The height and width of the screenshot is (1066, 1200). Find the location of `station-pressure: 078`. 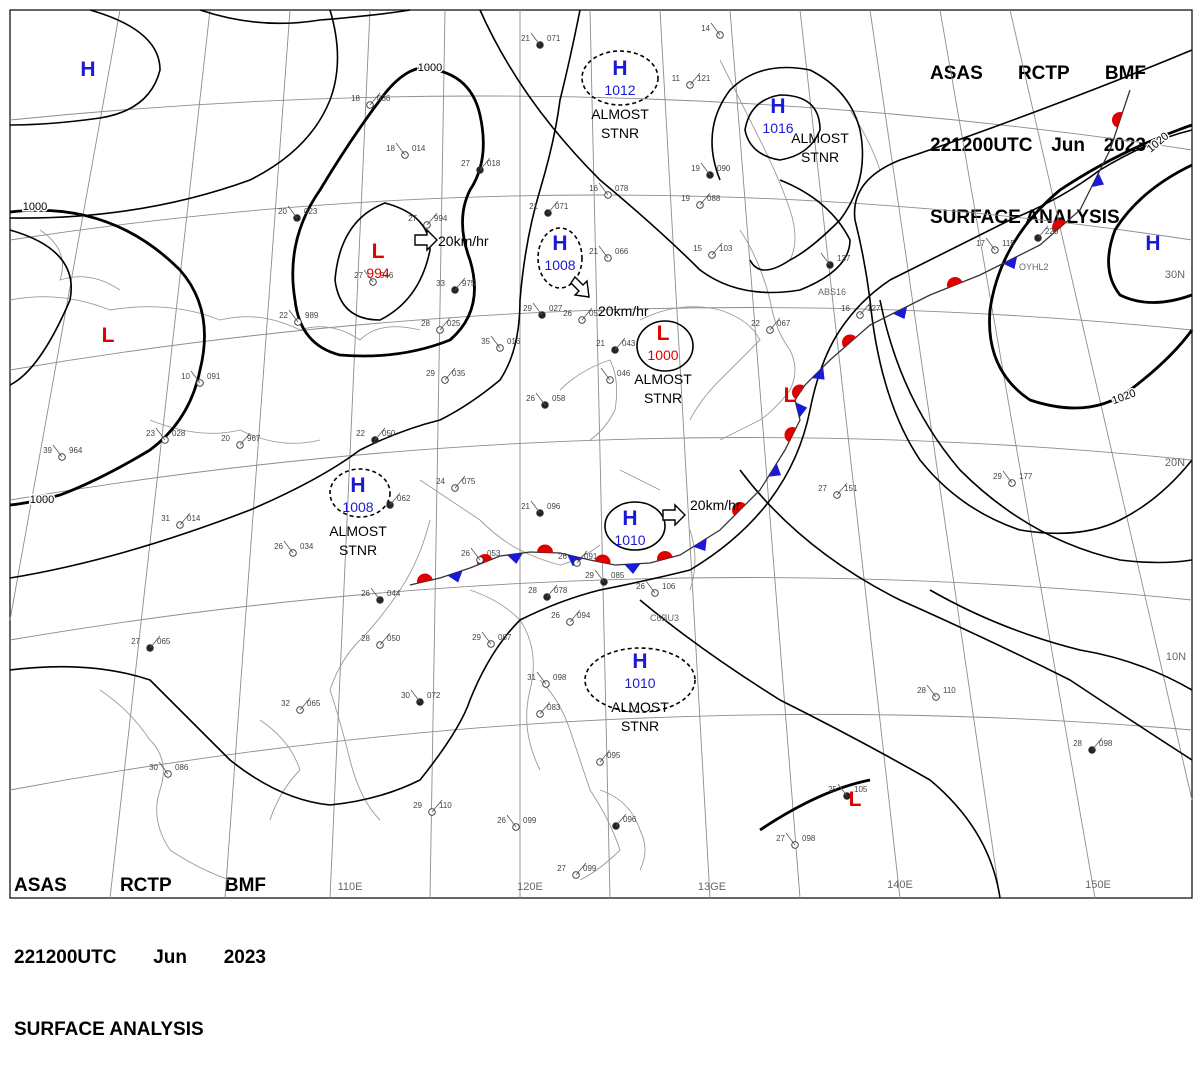

station-pressure: 078 is located at coordinates (561, 590).